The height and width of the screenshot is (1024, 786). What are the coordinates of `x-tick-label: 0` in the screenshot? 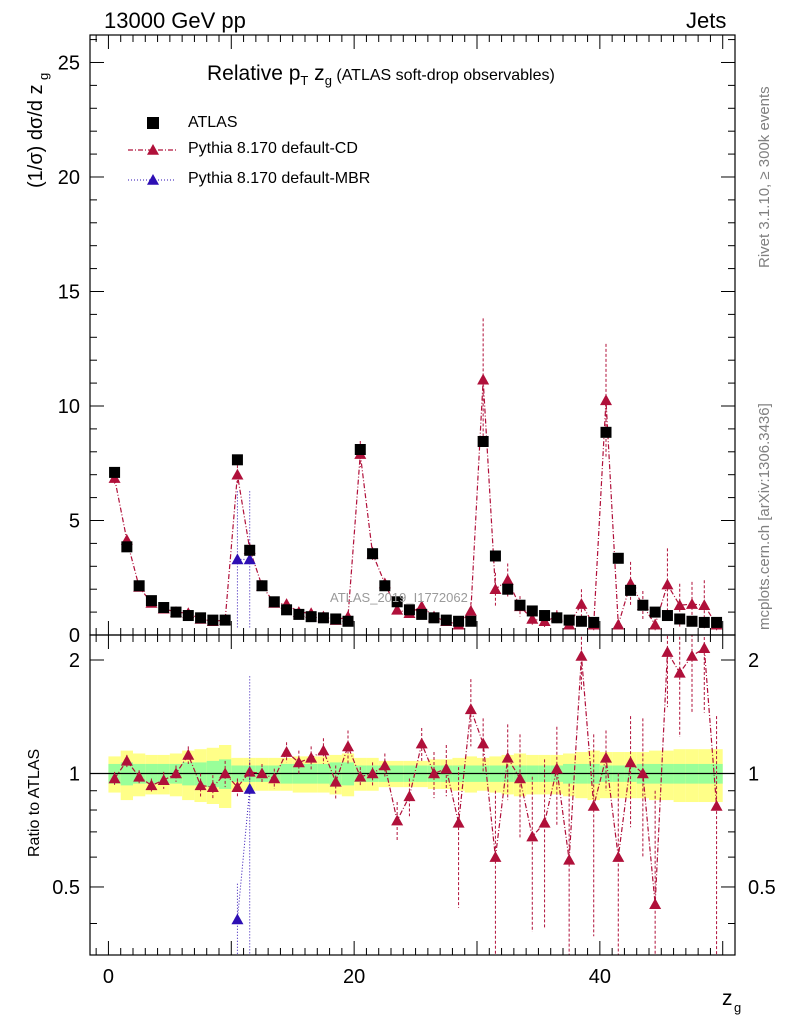 It's located at (108, 977).